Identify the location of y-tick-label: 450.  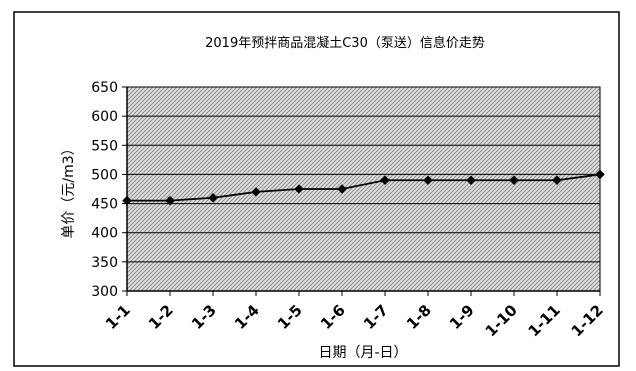
(104, 205).